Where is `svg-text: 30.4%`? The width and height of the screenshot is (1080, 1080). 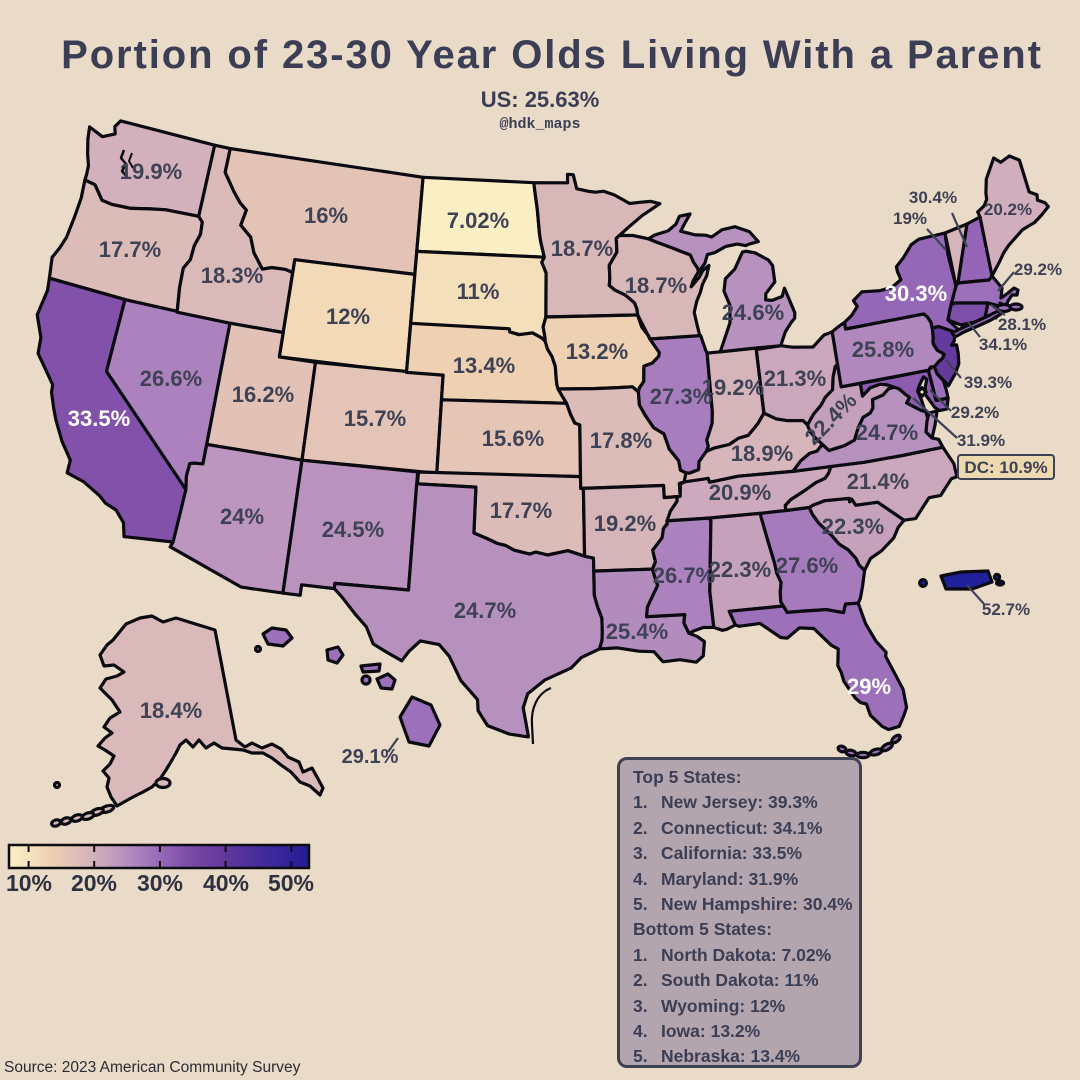 svg-text: 30.4% is located at coordinates (933, 197).